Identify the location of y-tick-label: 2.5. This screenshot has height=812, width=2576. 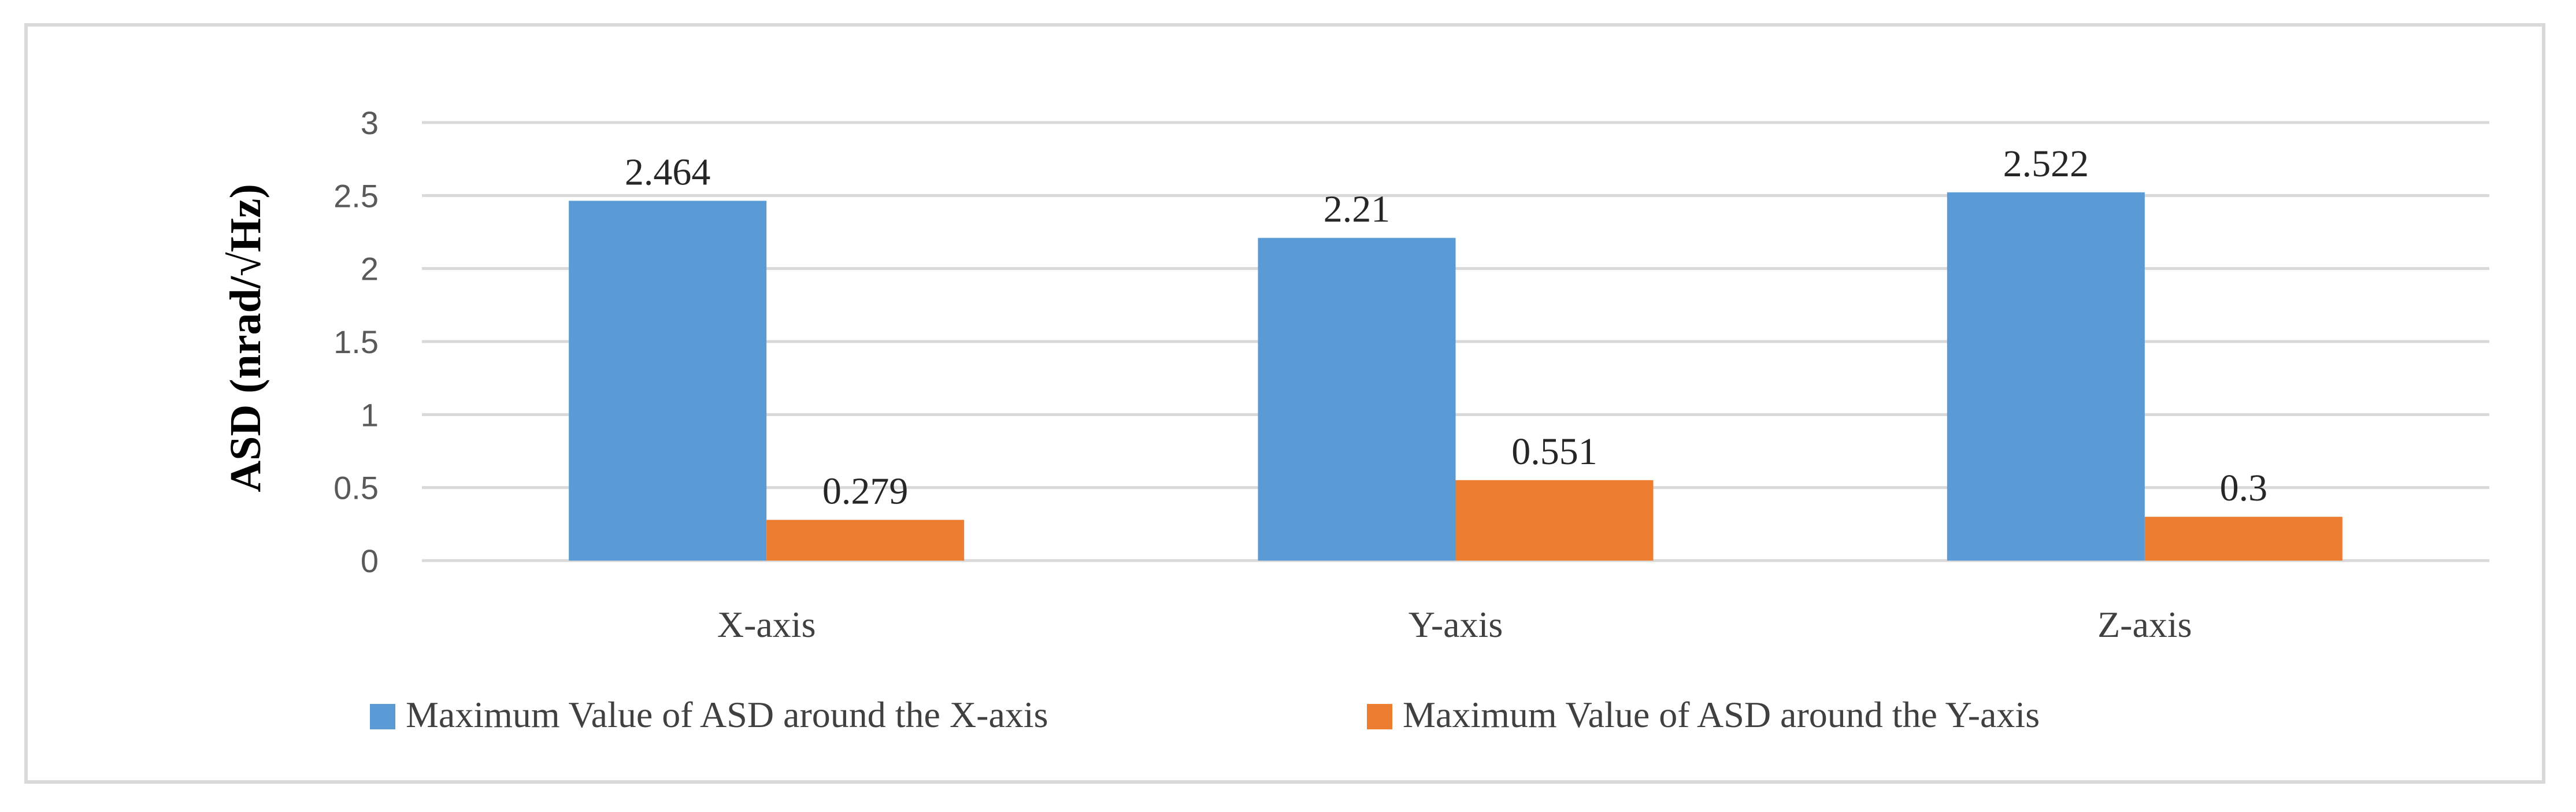
(356, 195).